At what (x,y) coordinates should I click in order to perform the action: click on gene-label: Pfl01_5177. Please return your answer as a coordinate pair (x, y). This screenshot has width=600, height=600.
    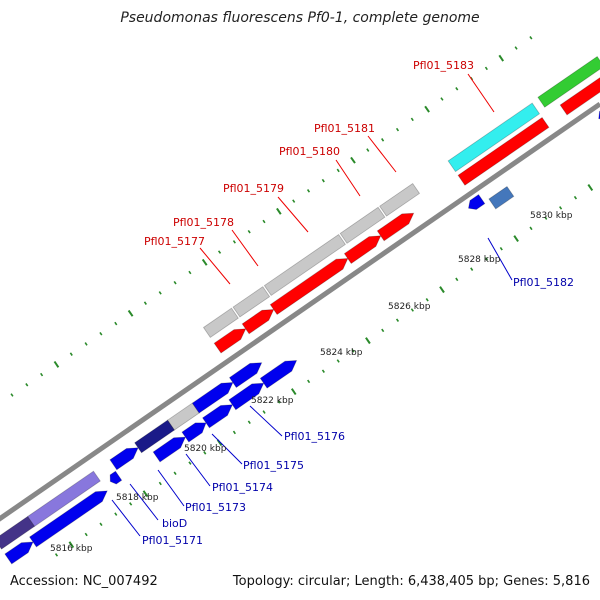
    Looking at the image, I should click on (174, 241).